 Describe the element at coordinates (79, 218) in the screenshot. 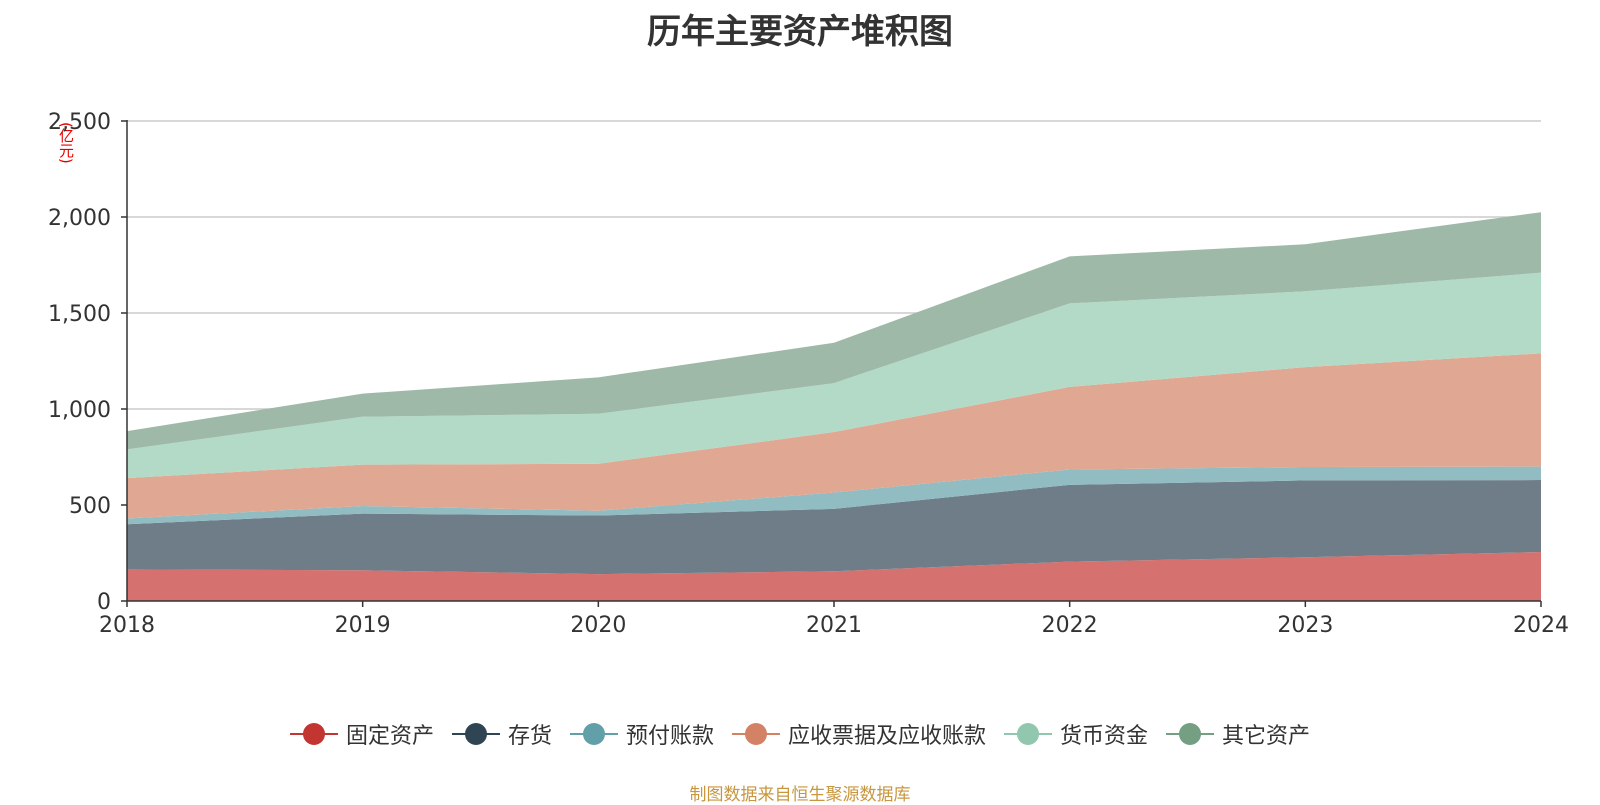

I see `y-tick-label: 2,000` at that location.